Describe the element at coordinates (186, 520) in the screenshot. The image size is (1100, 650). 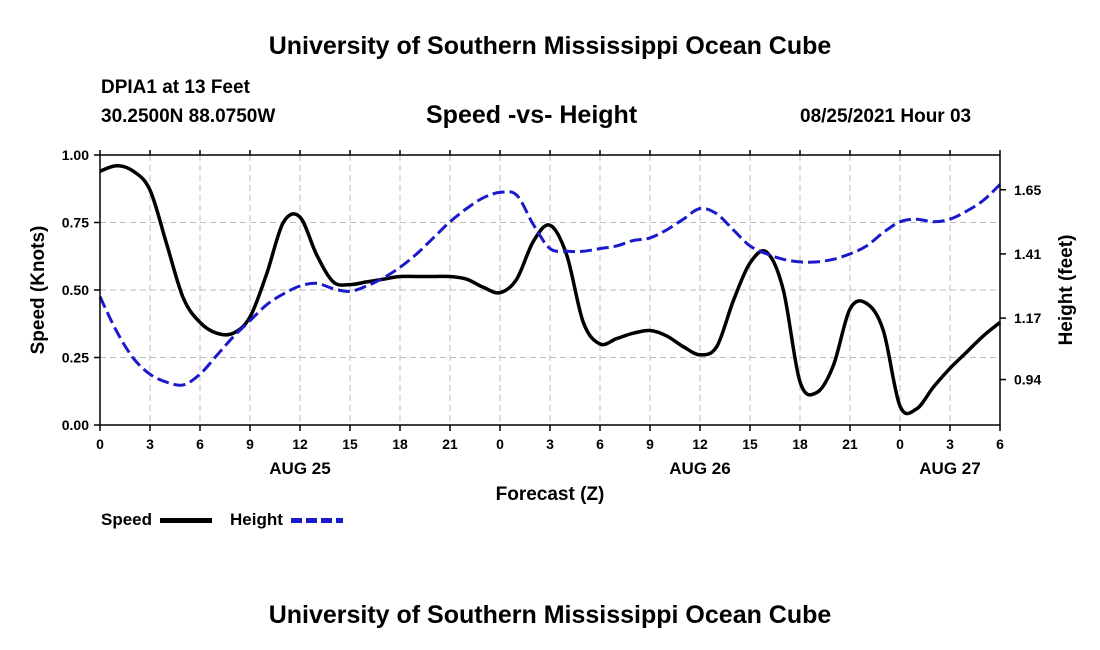
I see `legend-speed-swatch` at that location.